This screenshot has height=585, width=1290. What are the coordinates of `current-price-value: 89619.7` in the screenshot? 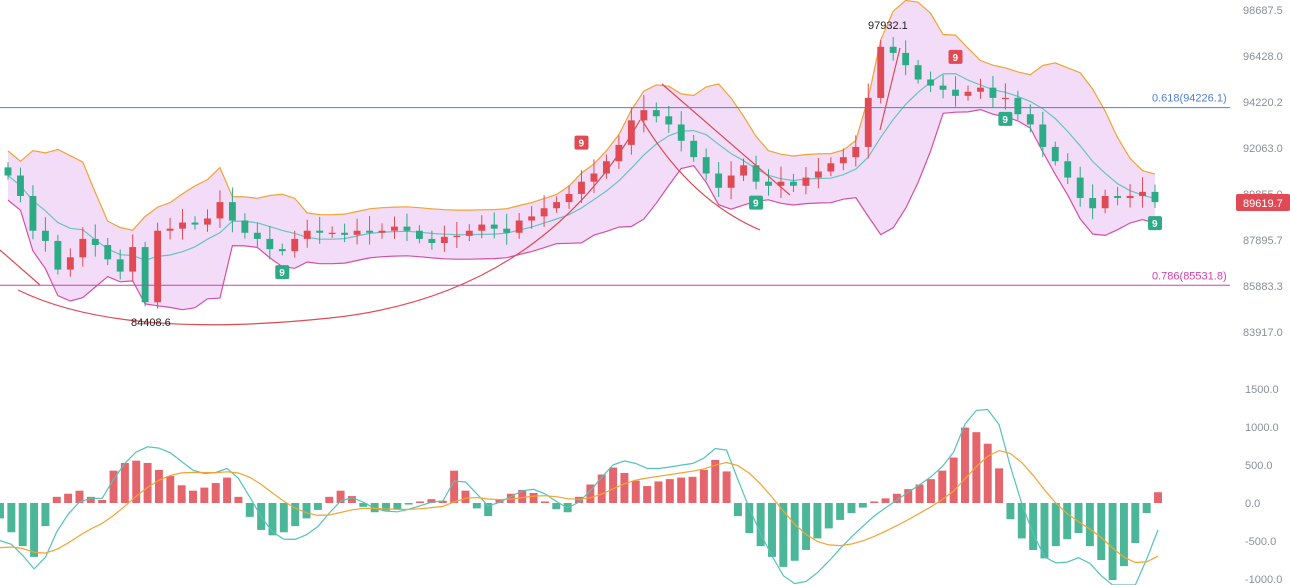 It's located at (1263, 204).